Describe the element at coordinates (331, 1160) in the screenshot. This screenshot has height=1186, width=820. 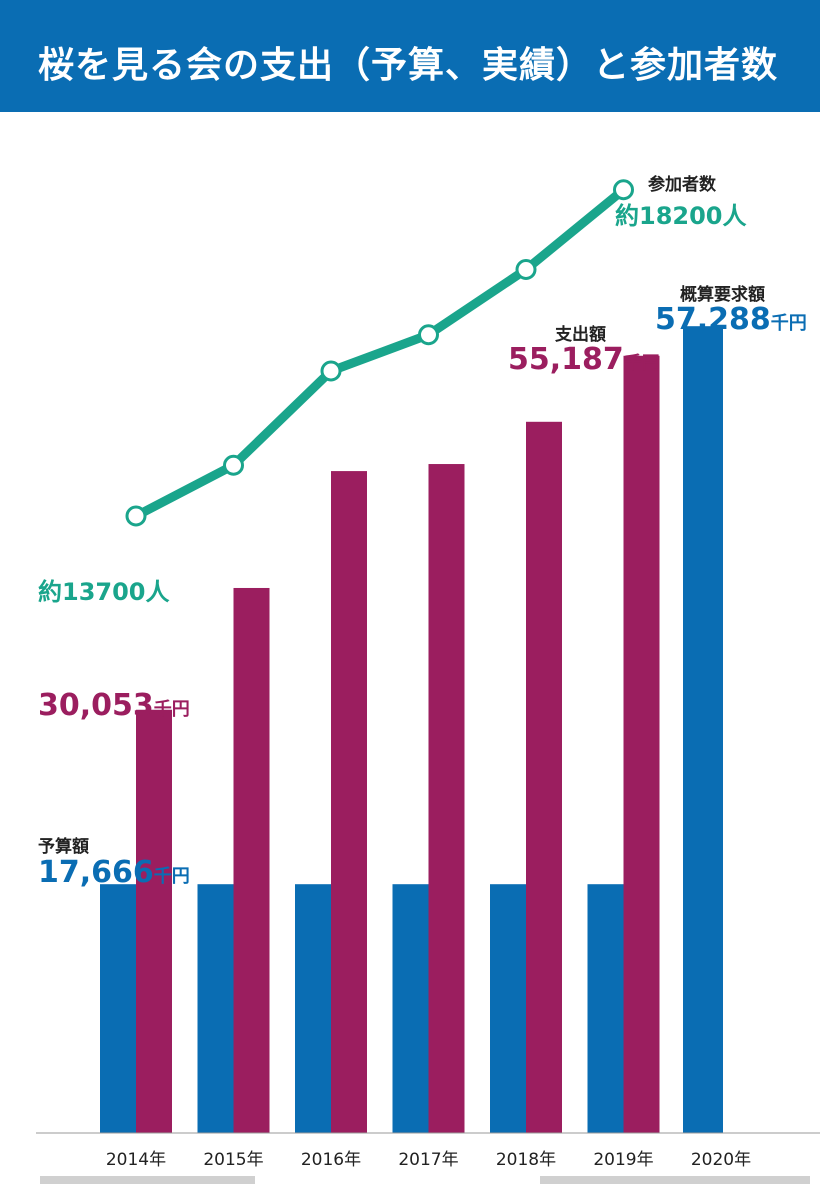
I see `x-tick-label: 2016年` at that location.